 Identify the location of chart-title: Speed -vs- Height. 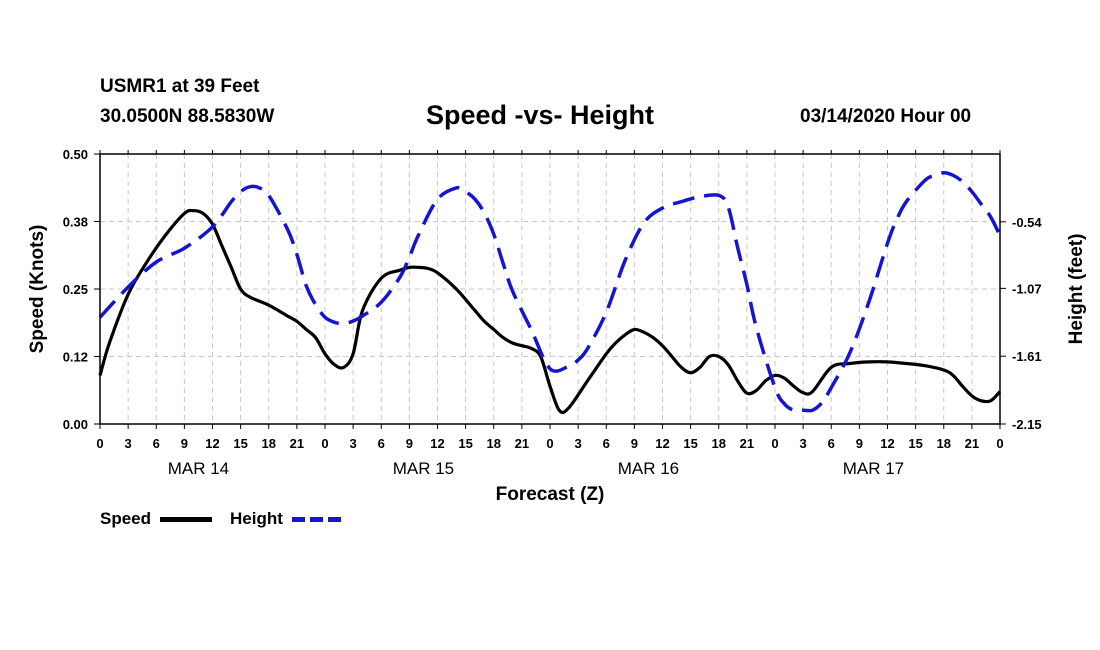
(540, 115).